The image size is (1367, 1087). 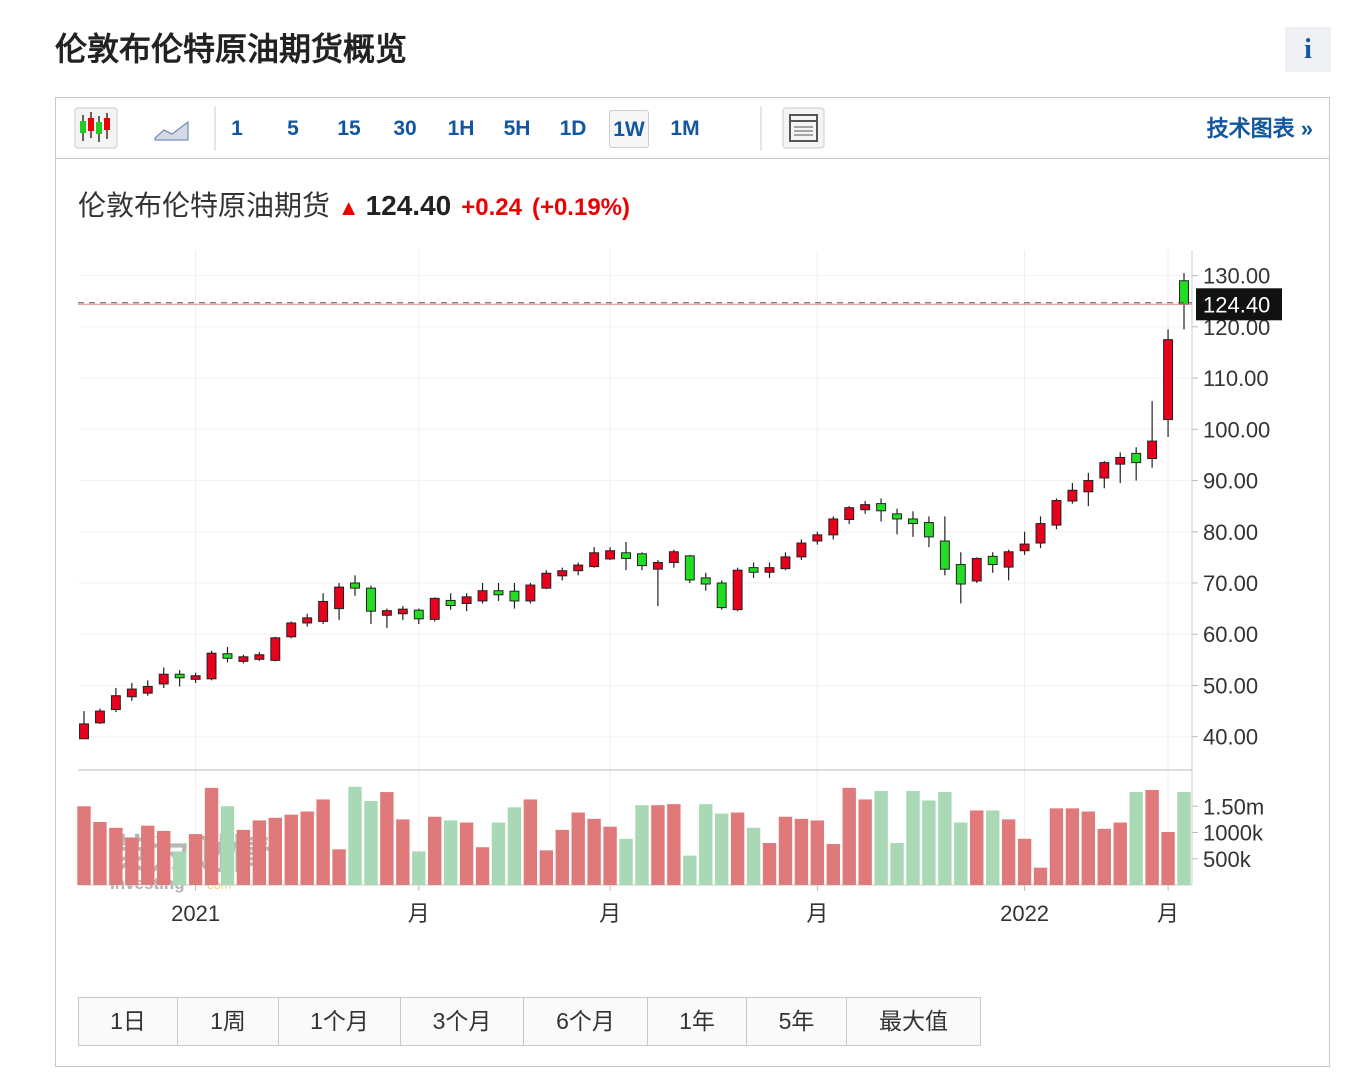 What do you see at coordinates (685, 128) in the screenshot?
I see `interval-button: 1M` at bounding box center [685, 128].